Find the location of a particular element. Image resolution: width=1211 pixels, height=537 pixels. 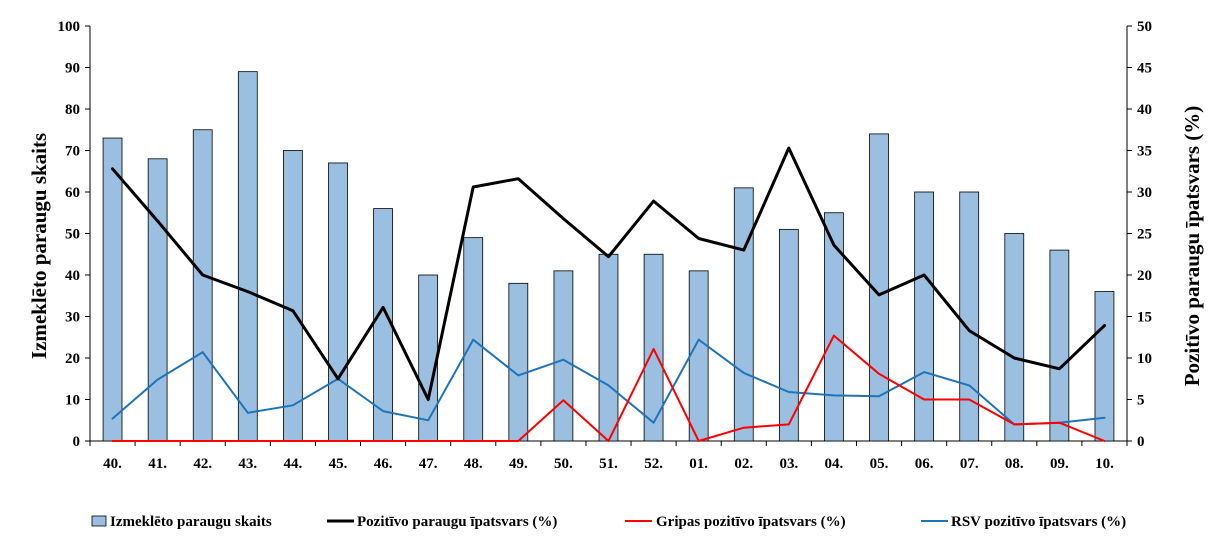

y-tick-label: 70 is located at coordinates (72, 152).